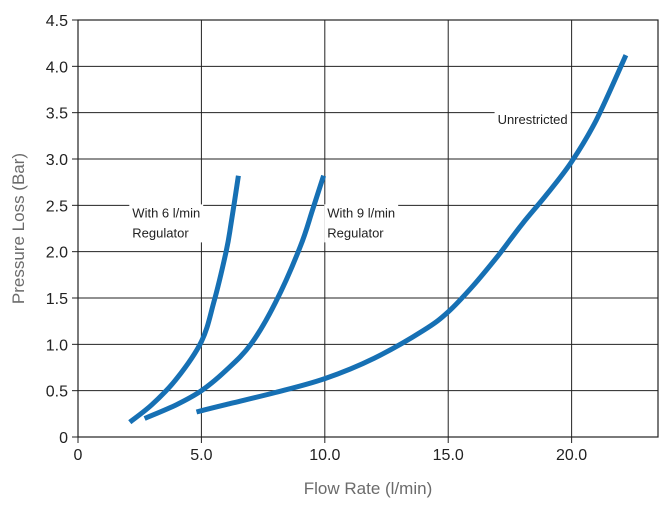  Describe the element at coordinates (361, 212) in the screenshot. I see `annotation-line: With 9 l/min` at that location.